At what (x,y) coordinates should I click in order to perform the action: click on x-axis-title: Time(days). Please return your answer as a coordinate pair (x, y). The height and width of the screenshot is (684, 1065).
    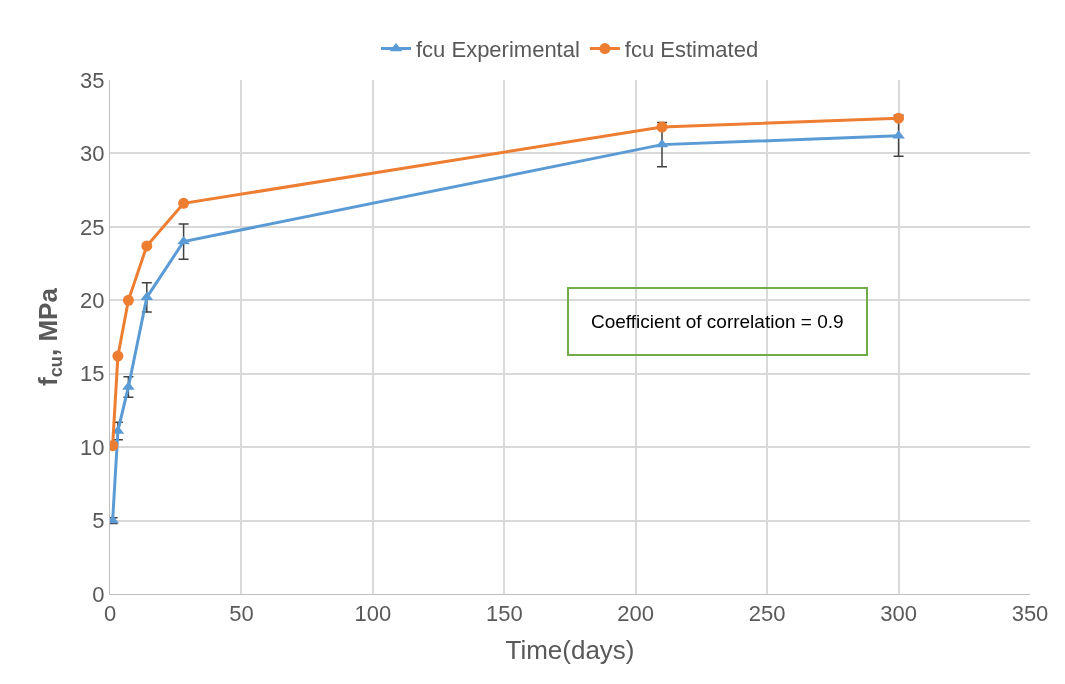
    Looking at the image, I should click on (570, 650).